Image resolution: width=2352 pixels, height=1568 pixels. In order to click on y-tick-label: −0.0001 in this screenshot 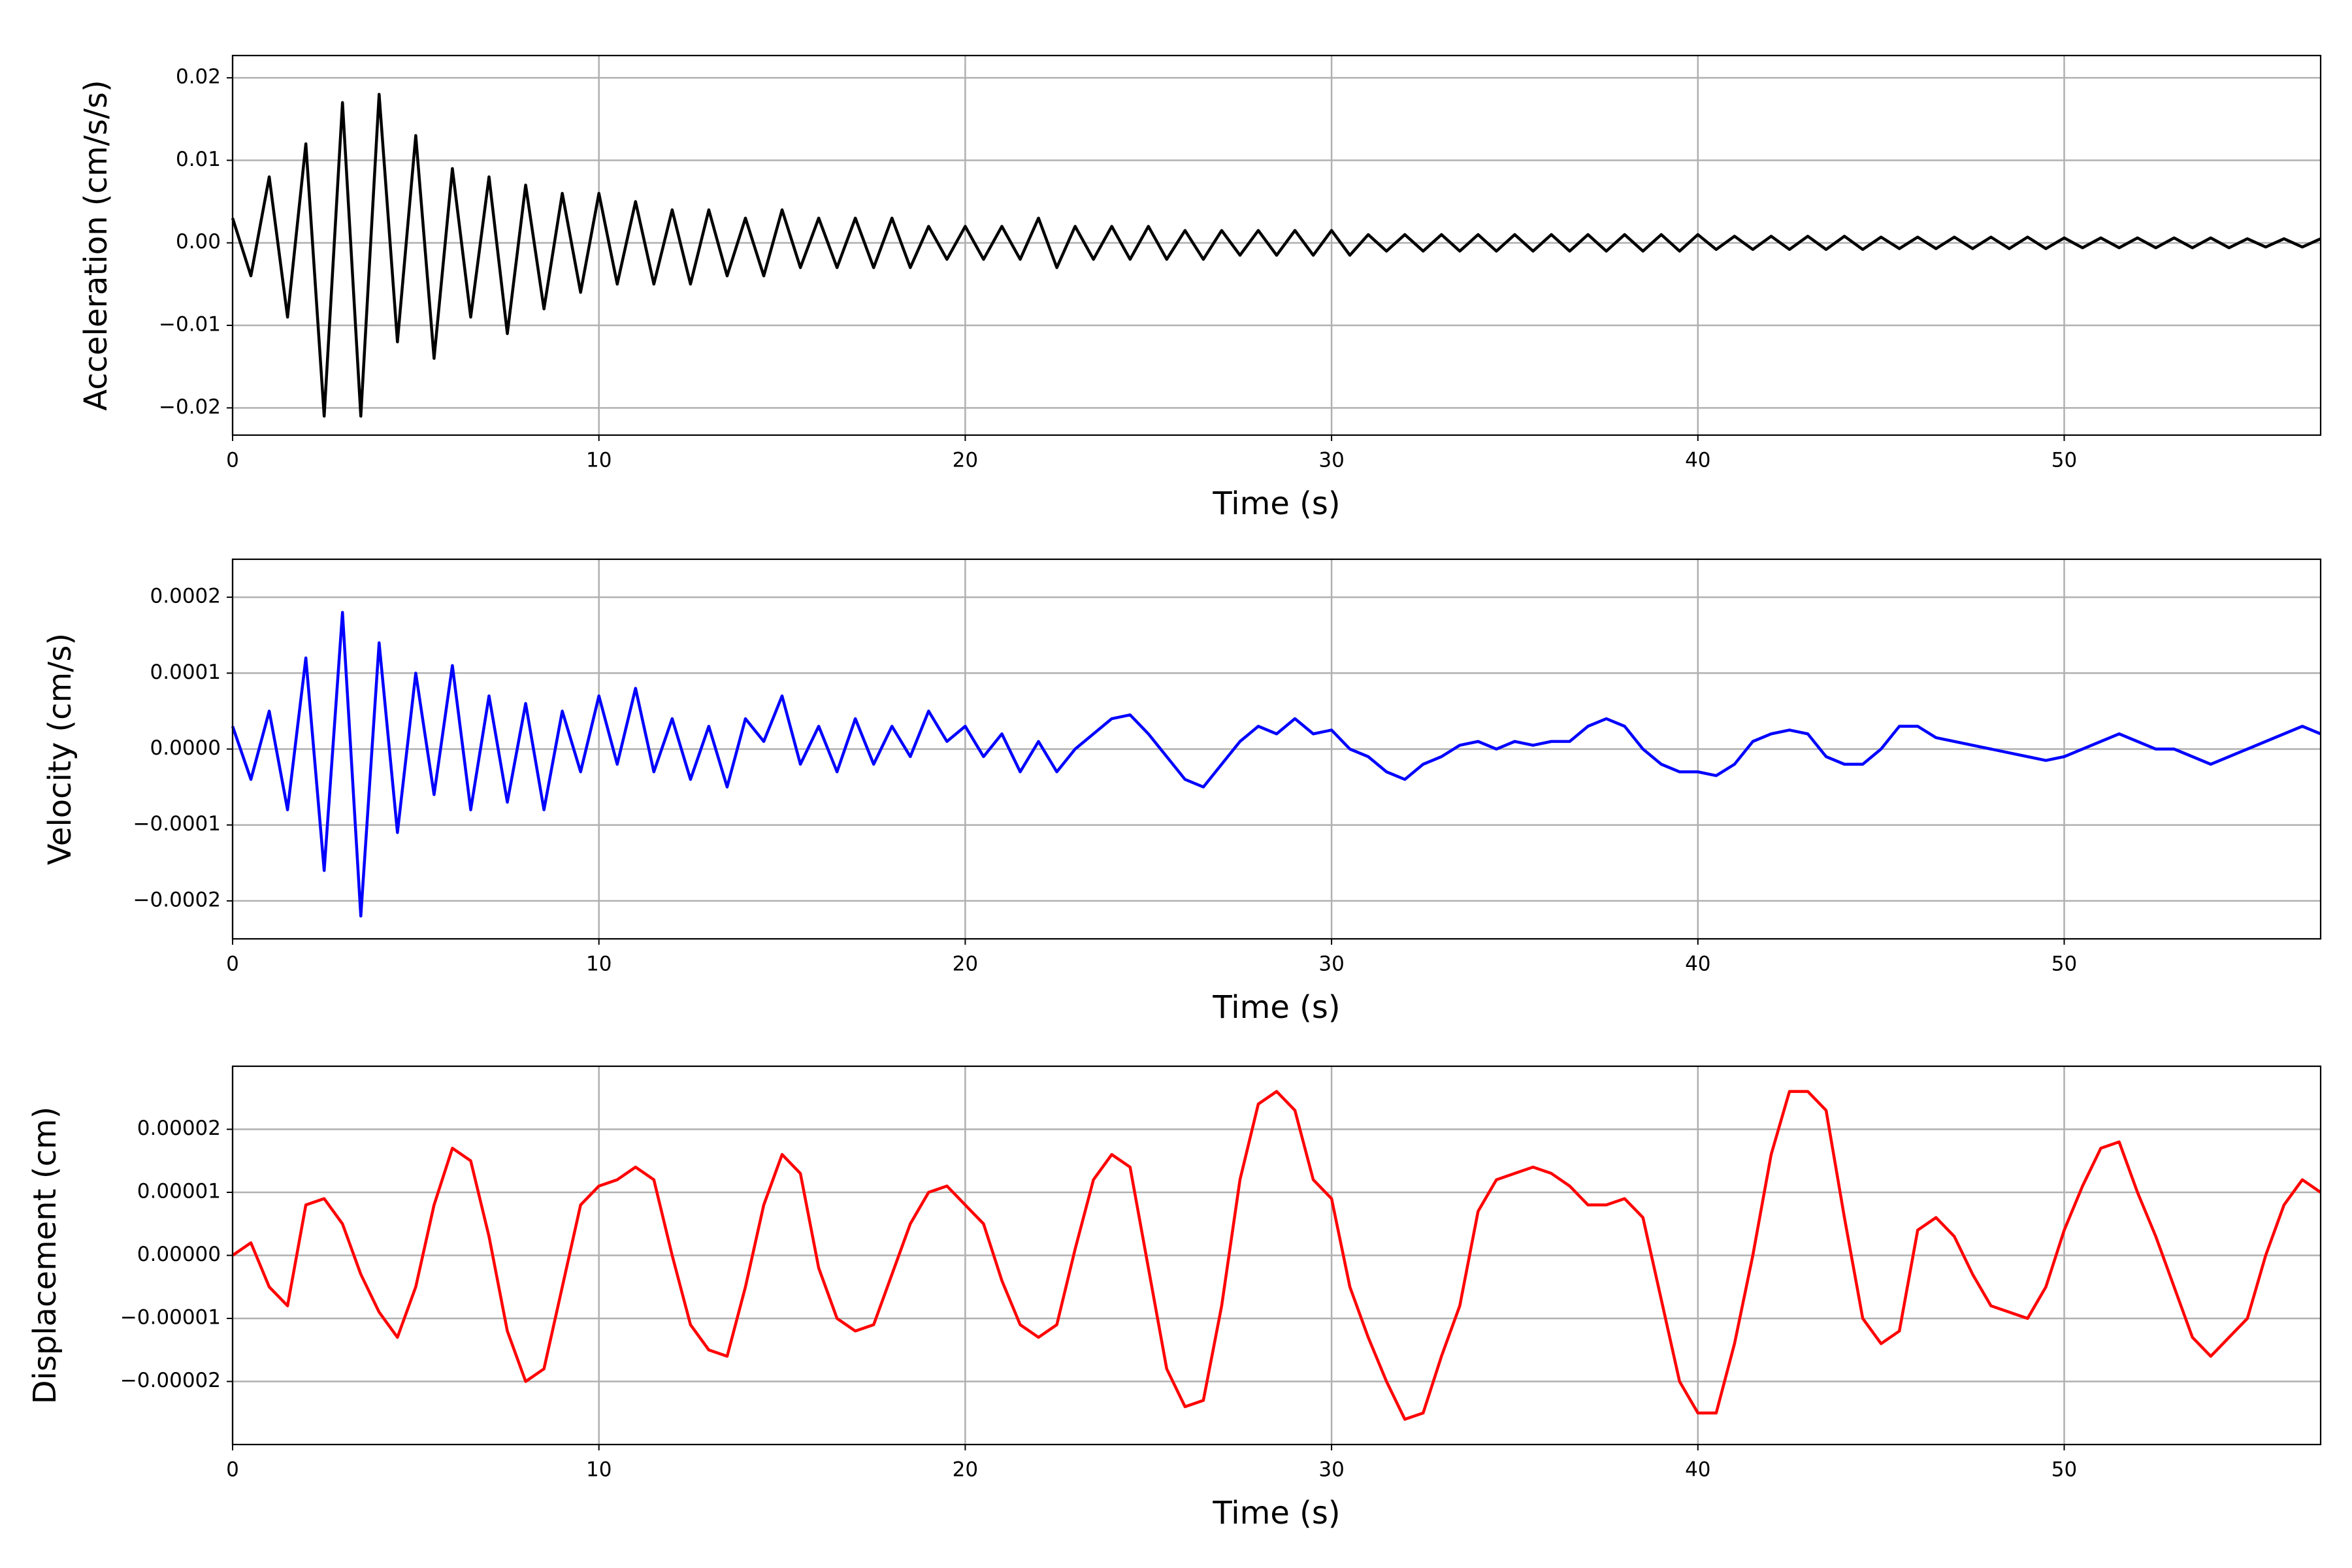, I will do `click(177, 824)`.